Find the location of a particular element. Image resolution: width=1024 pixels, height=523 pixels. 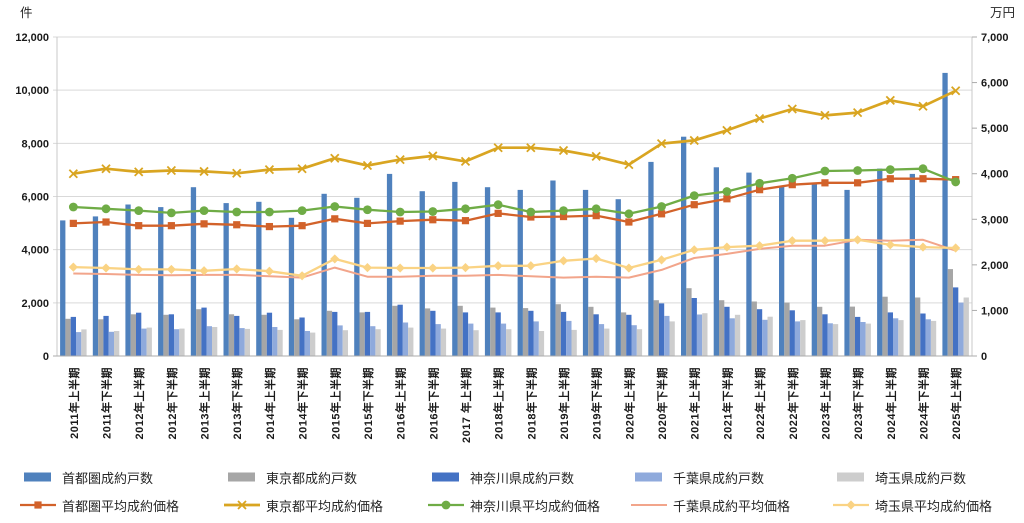

x-axis-label: 2022年下半期 is located at coordinates (793, 403).